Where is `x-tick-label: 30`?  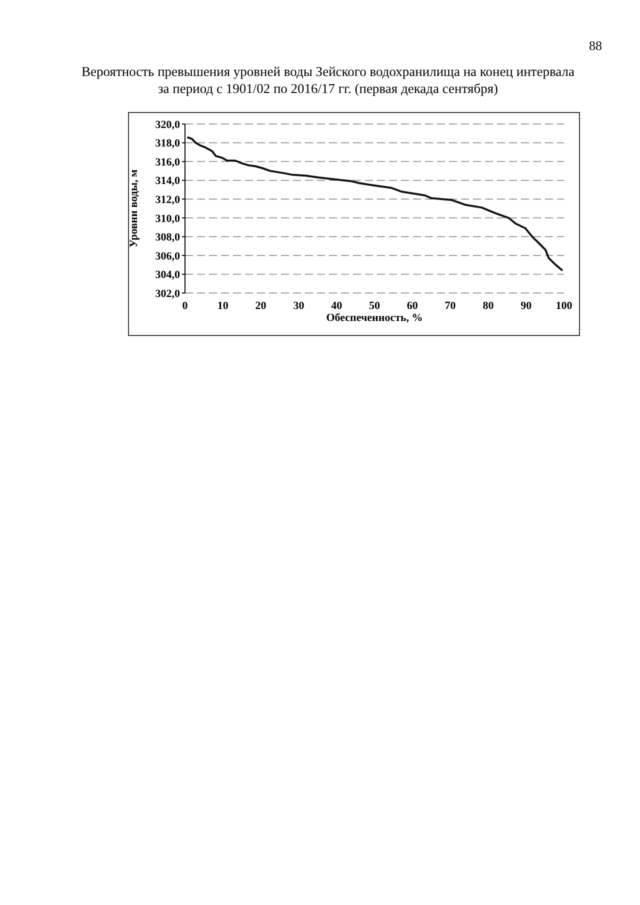 x-tick-label: 30 is located at coordinates (299, 306).